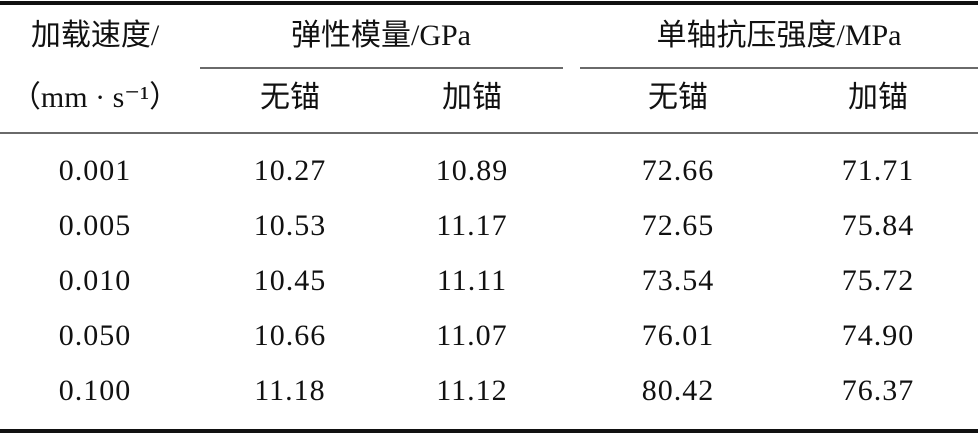 The width and height of the screenshot is (978, 434). I want to click on cell: 10.89, so click(472, 170).